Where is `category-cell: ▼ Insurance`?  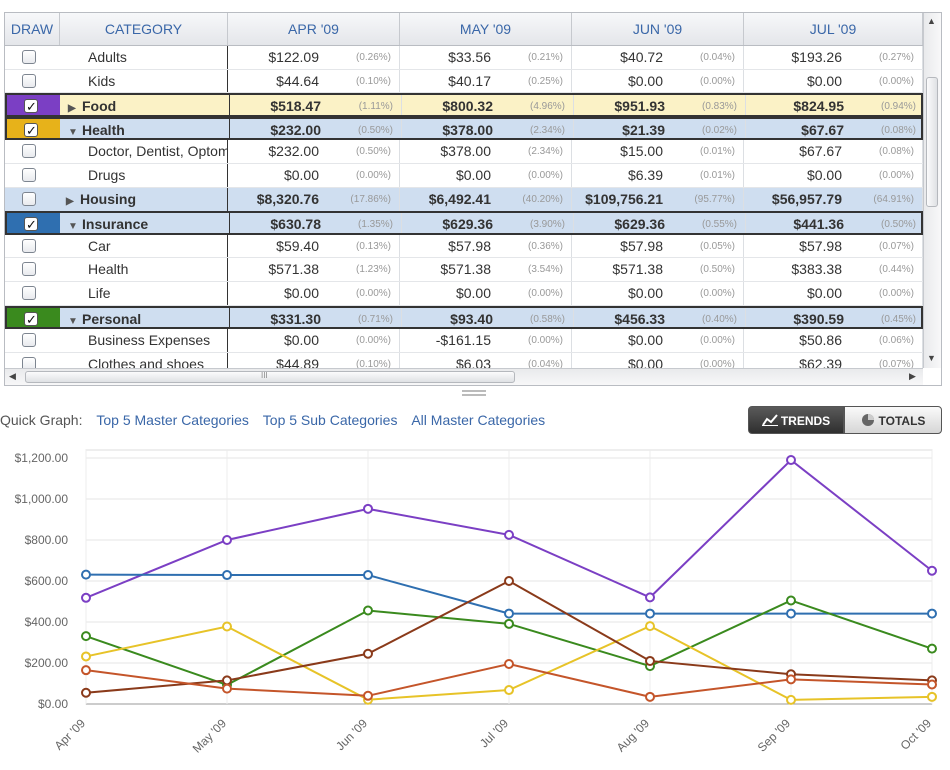
category-cell: ▼ Insurance is located at coordinates (146, 223).